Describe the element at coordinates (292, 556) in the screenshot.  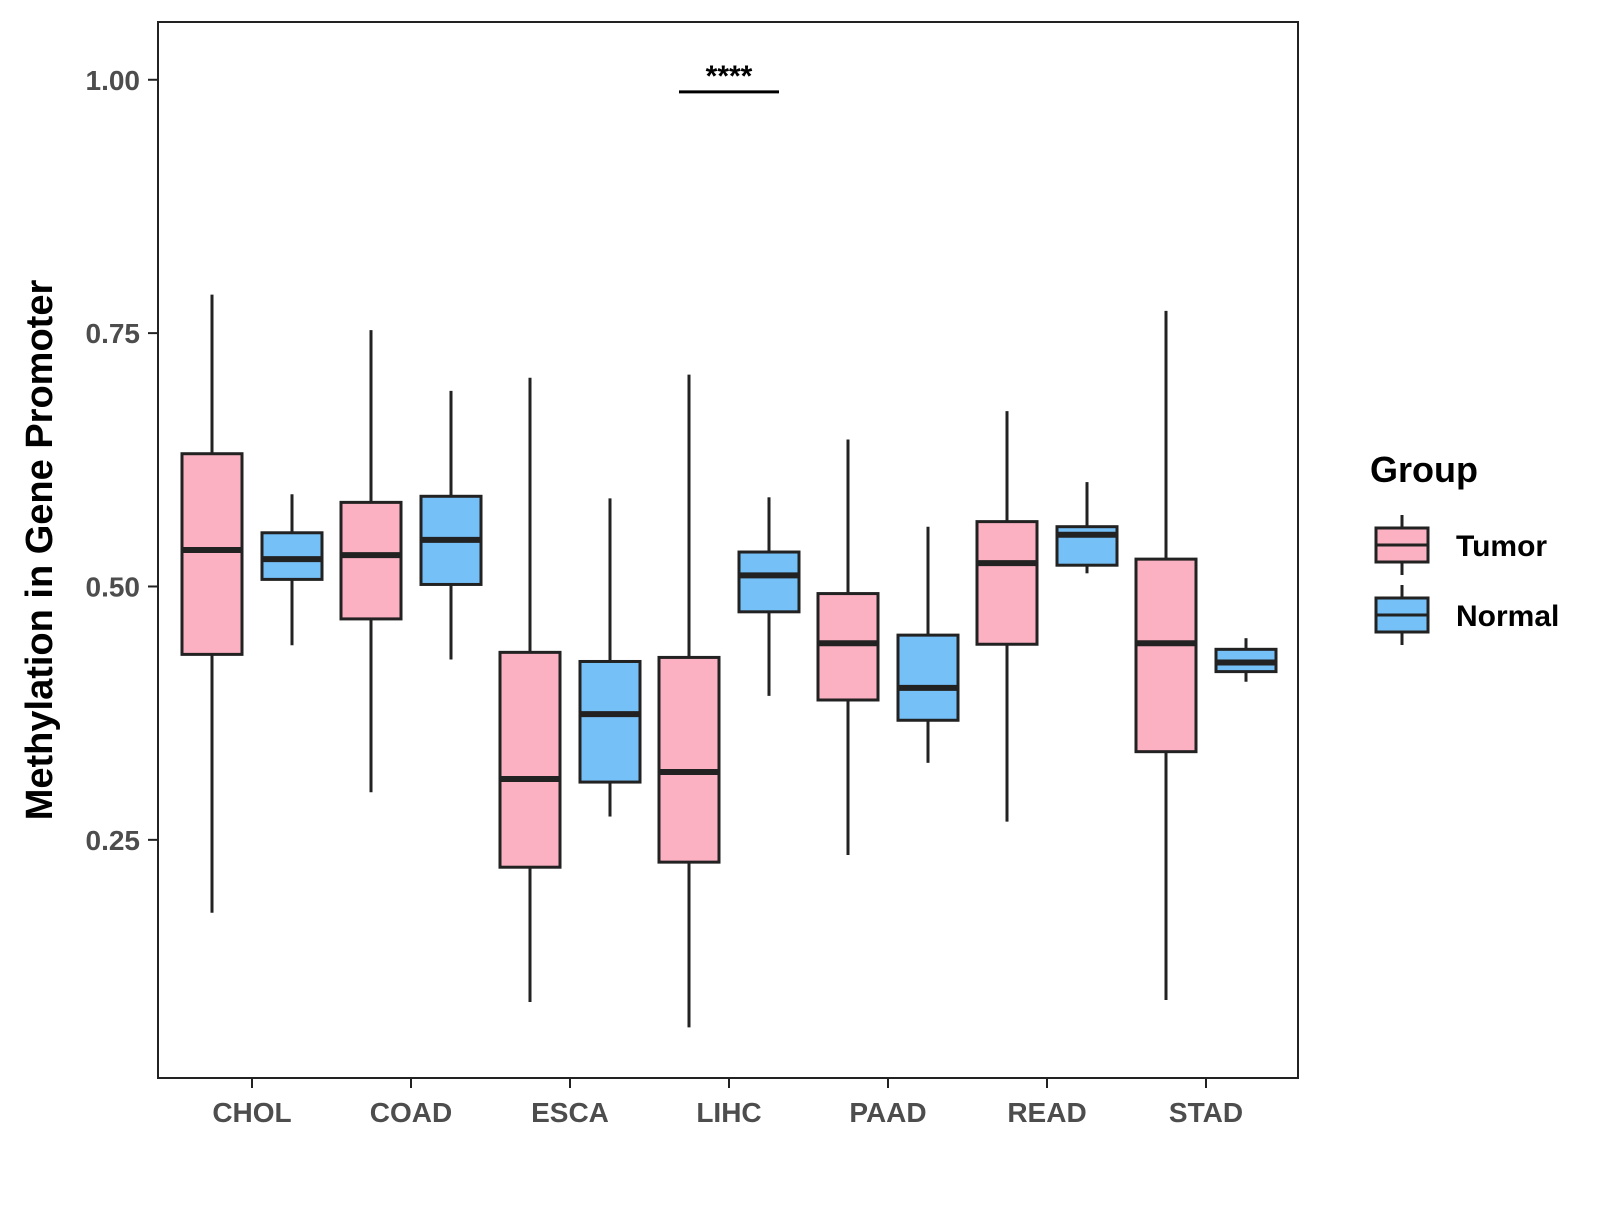
I see `box-chol-normal` at that location.